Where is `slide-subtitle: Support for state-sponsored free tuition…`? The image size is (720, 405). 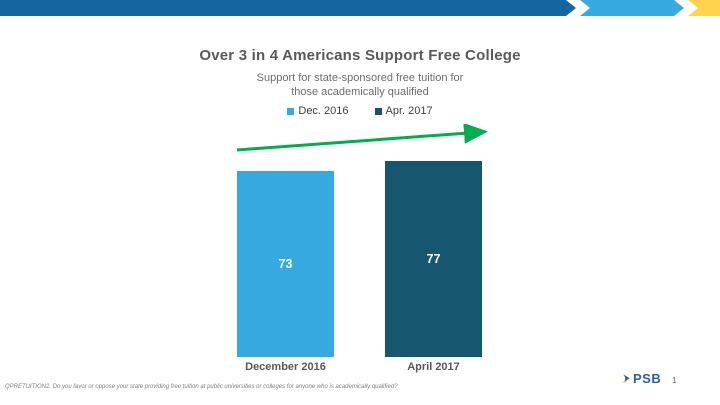 slide-subtitle: Support for state-sponsored free tuition… is located at coordinates (360, 85).